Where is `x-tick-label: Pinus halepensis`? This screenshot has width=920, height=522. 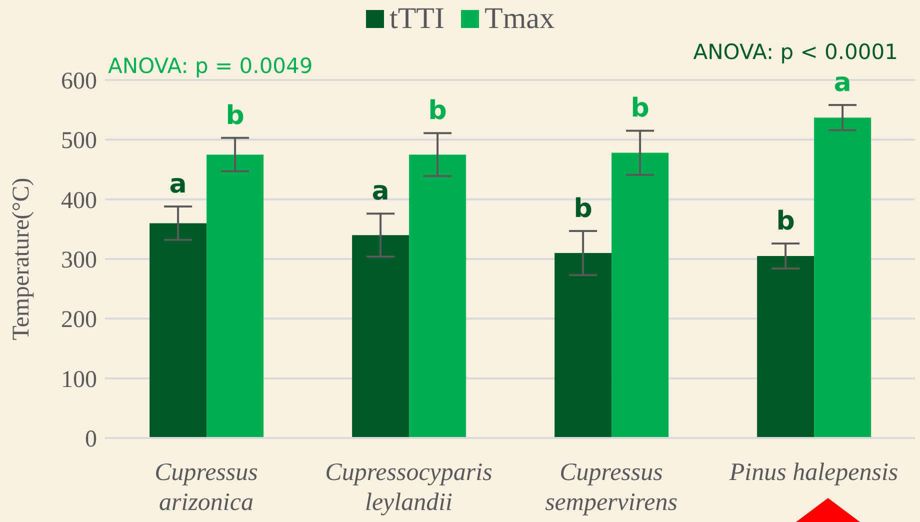
x-tick-label: Pinus halepensis is located at coordinates (813, 472).